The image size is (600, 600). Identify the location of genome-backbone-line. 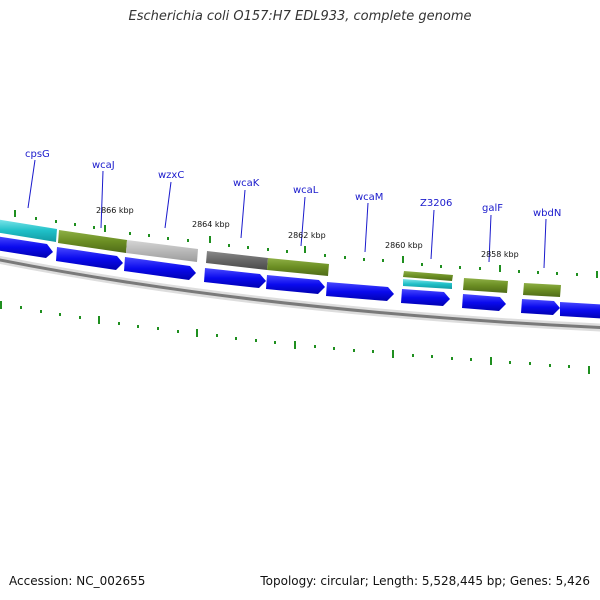
(300, 294).